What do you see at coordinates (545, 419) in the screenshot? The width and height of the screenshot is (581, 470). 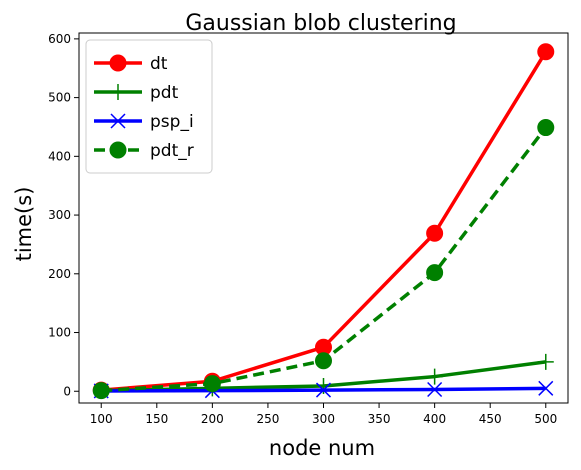 I see `x-tick-label: 500` at bounding box center [545, 419].